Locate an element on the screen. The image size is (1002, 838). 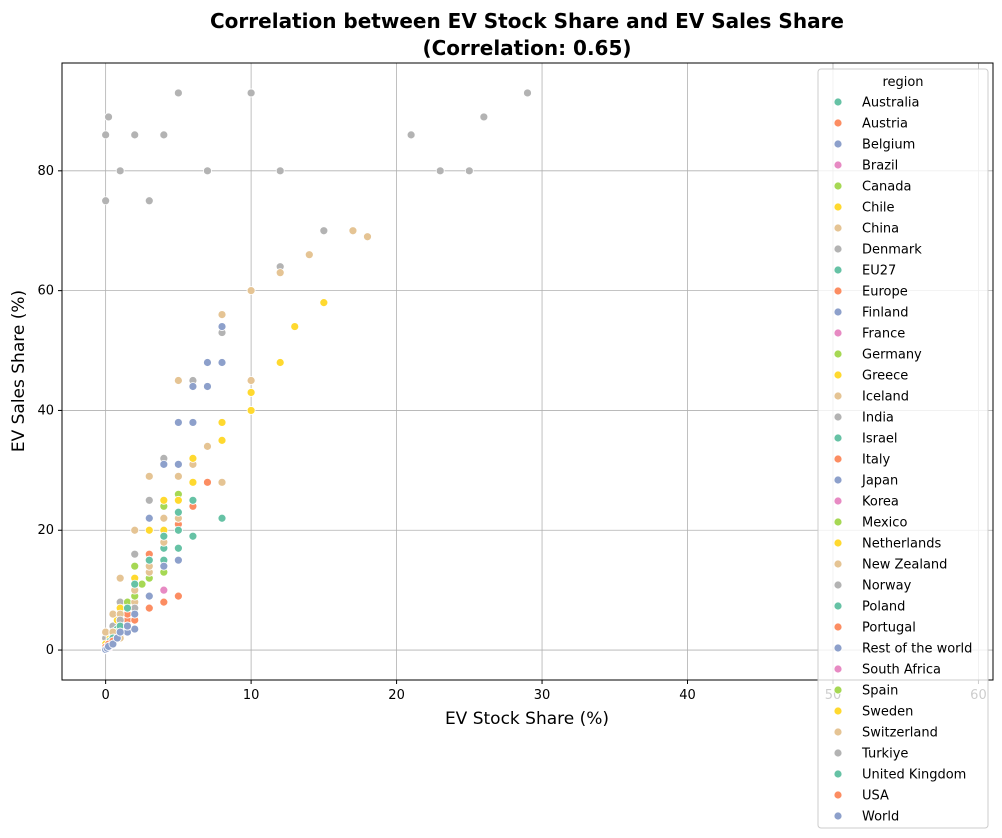
legend-label: United Kingdom is located at coordinates (914, 775).